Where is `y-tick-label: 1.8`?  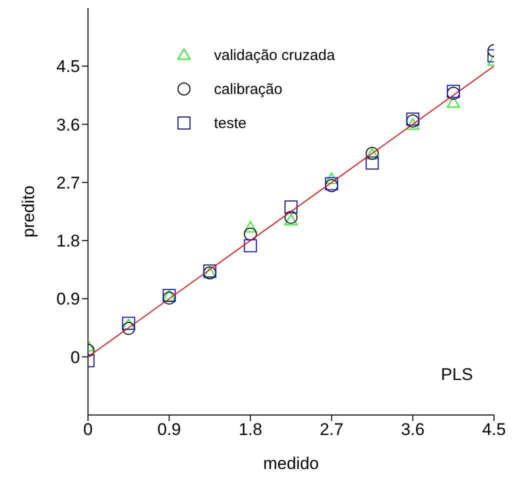 y-tick-label: 1.8 is located at coordinates (68, 241).